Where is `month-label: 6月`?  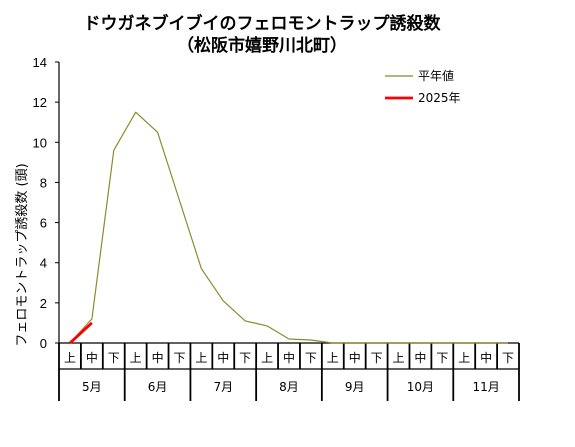
month-label: 6月 is located at coordinates (158, 387).